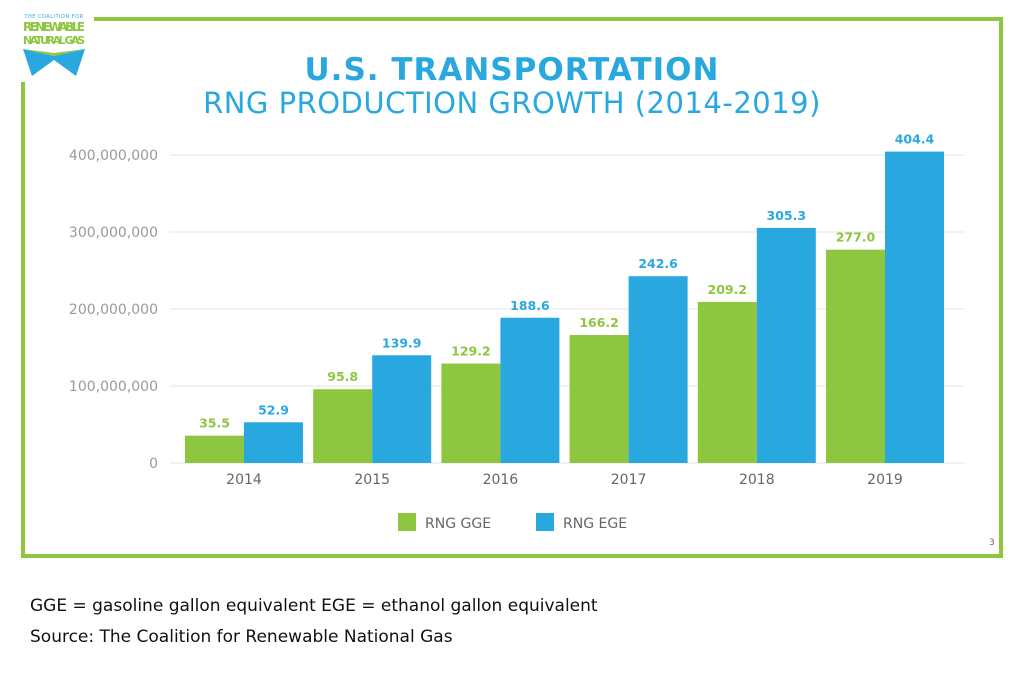  I want to click on data-label: 129.2, so click(471, 351).